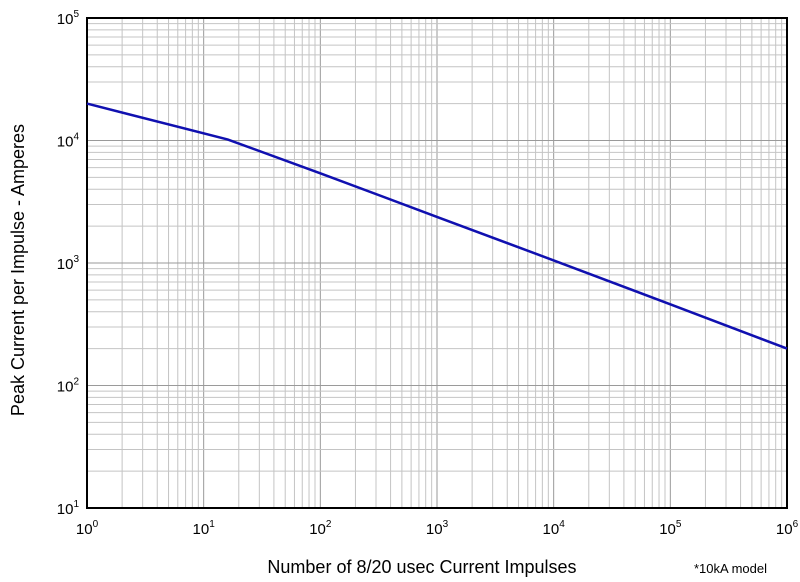 The image size is (800, 582). Describe the element at coordinates (320, 528) in the screenshot. I see `x-tick-label: 10²` at that location.